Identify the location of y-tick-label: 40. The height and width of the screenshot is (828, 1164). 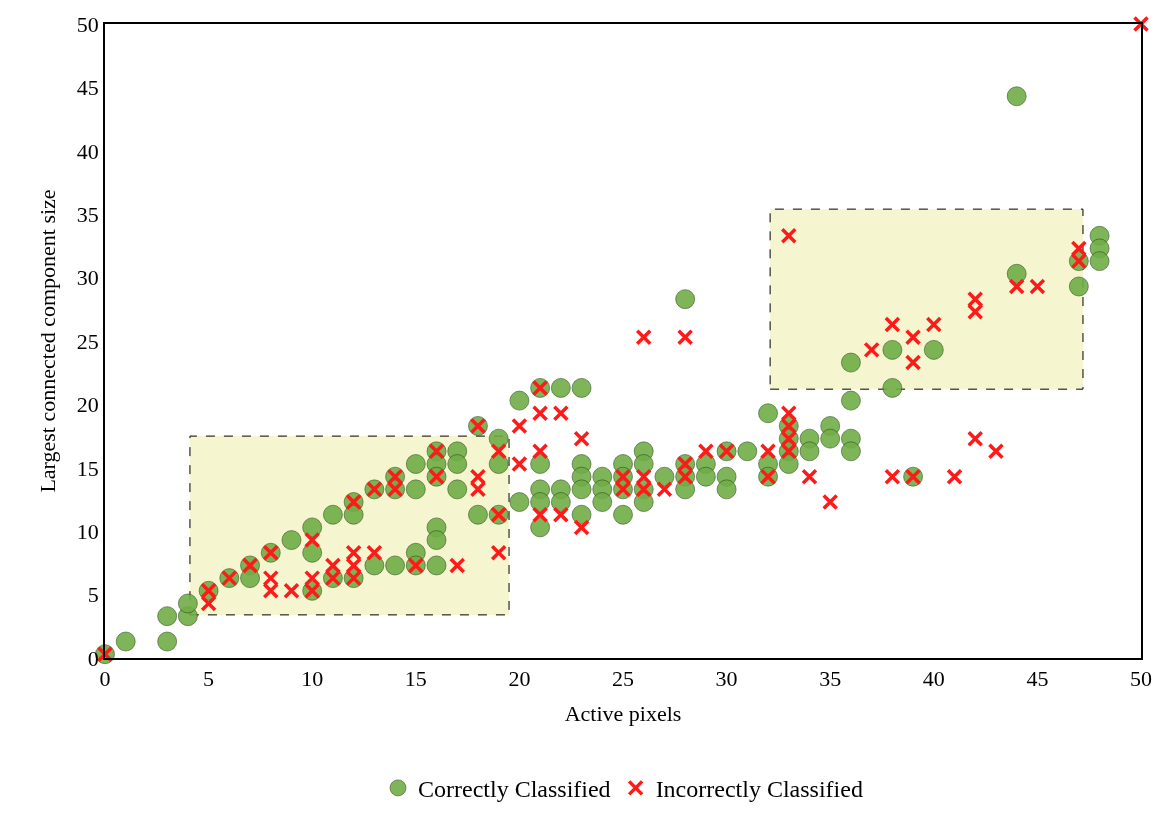
(87, 151).